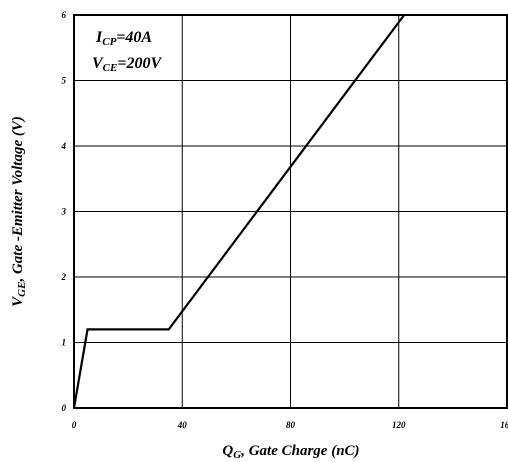  I want to click on y-tick-label: 6, so click(64, 15).